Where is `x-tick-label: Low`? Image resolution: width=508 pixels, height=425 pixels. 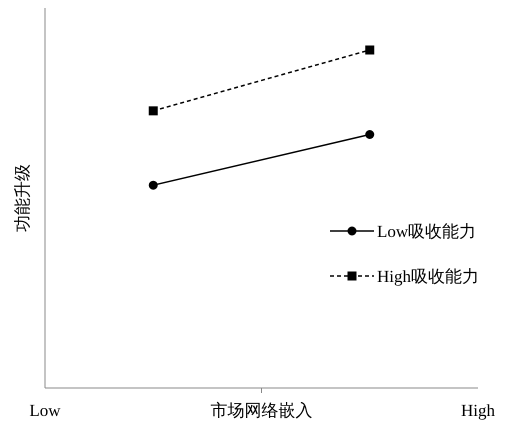
x-tick-label: Low is located at coordinates (45, 410).